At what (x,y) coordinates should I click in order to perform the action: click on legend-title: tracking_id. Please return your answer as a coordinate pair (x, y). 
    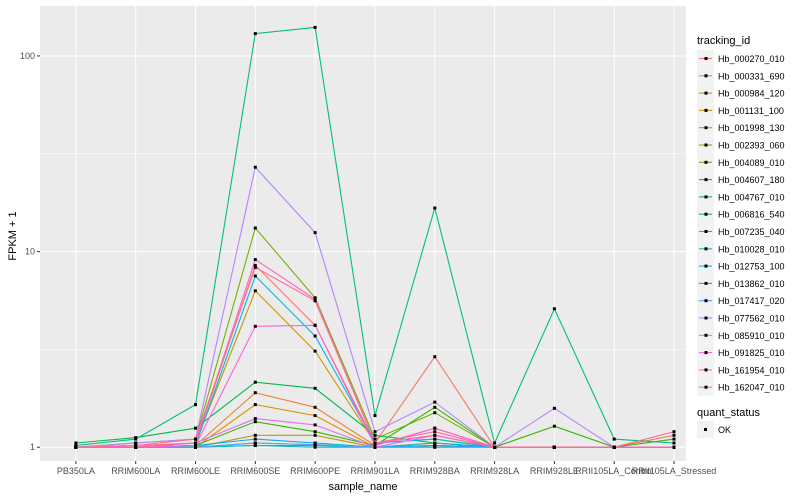
    Looking at the image, I should click on (723, 41).